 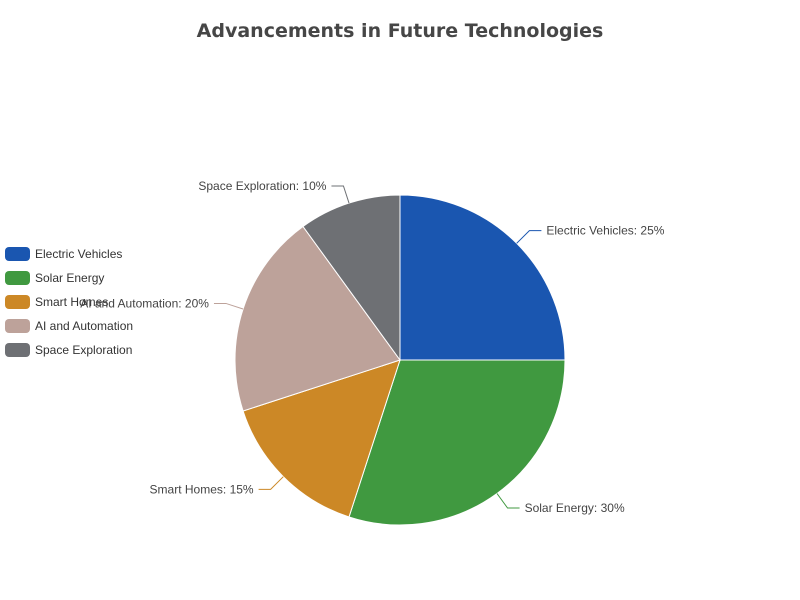 I want to click on slice-label: Space Exploration: 10%, so click(x=262, y=186).